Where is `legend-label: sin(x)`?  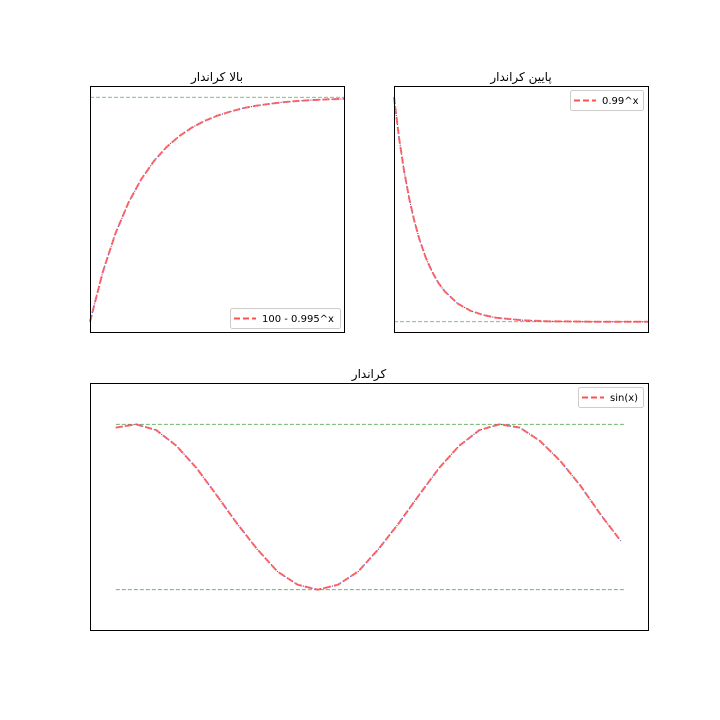 legend-label: sin(x) is located at coordinates (624, 398).